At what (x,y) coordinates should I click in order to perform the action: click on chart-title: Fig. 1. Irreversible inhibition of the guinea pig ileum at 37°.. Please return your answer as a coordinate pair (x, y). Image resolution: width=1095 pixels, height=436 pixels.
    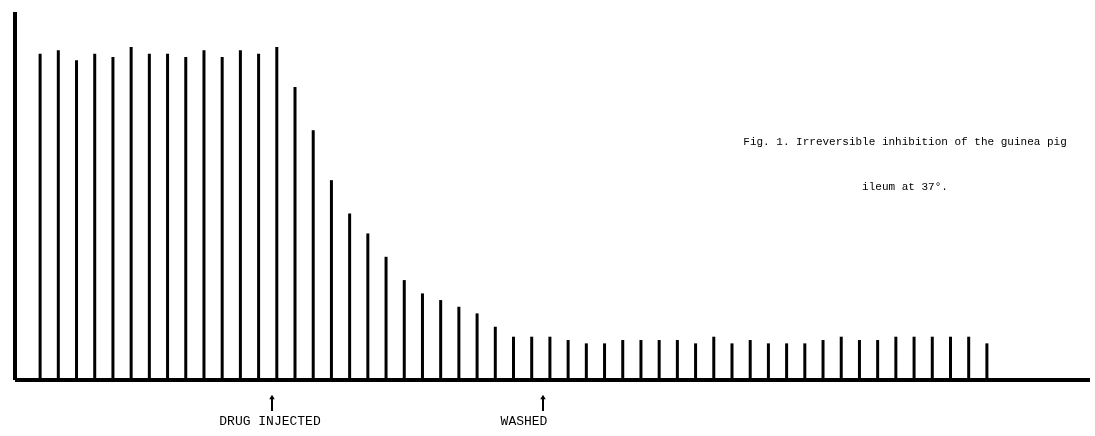
    Looking at the image, I should click on (905, 164).